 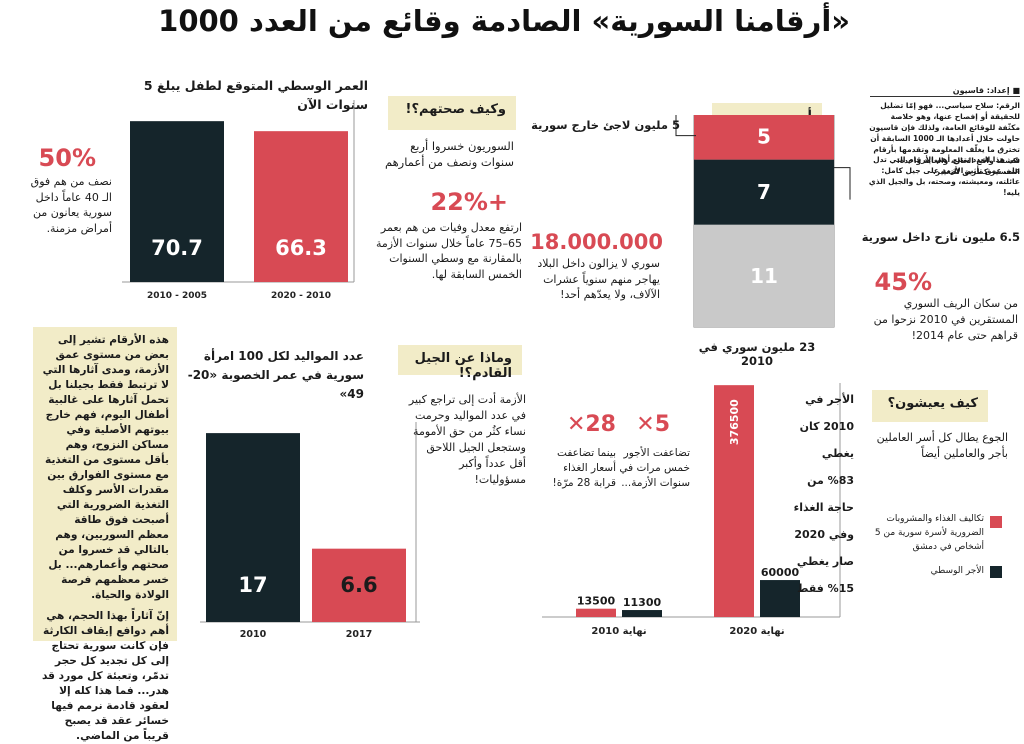 I want to click on byline: ■ إعداد: قاسيون, so click(x=945, y=91).